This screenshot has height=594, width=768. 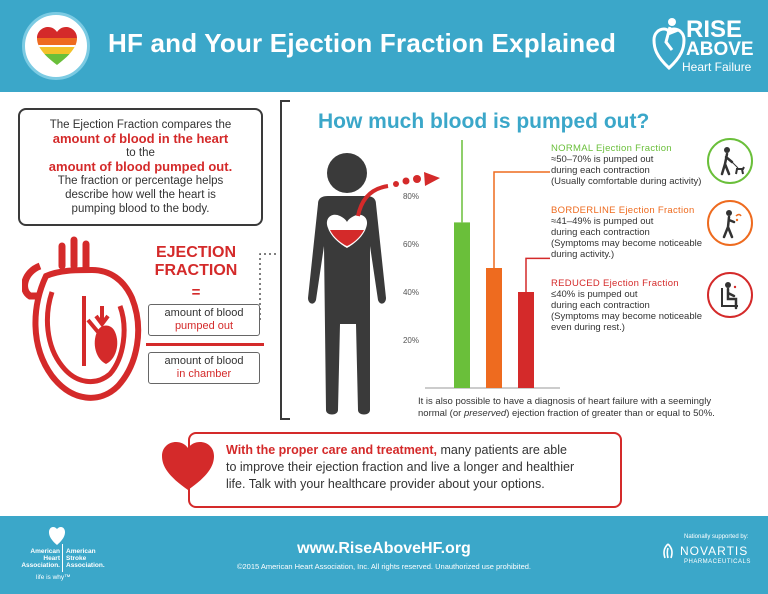 I want to click on legend-line: (Usually comfortable during activity), so click(x=626, y=181).